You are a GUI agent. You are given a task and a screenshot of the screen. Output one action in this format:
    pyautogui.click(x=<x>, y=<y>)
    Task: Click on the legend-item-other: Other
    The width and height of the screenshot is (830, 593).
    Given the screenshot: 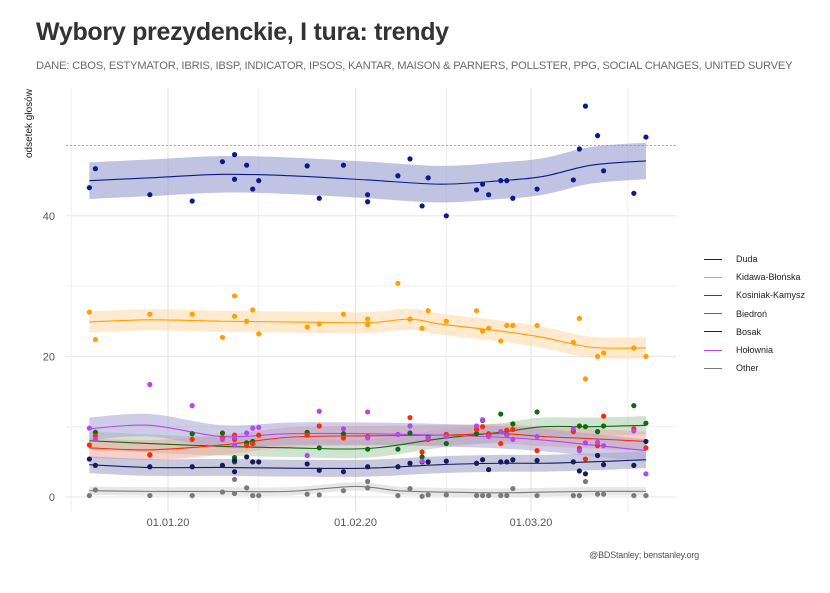 What is the action you would take?
    pyautogui.click(x=754, y=368)
    